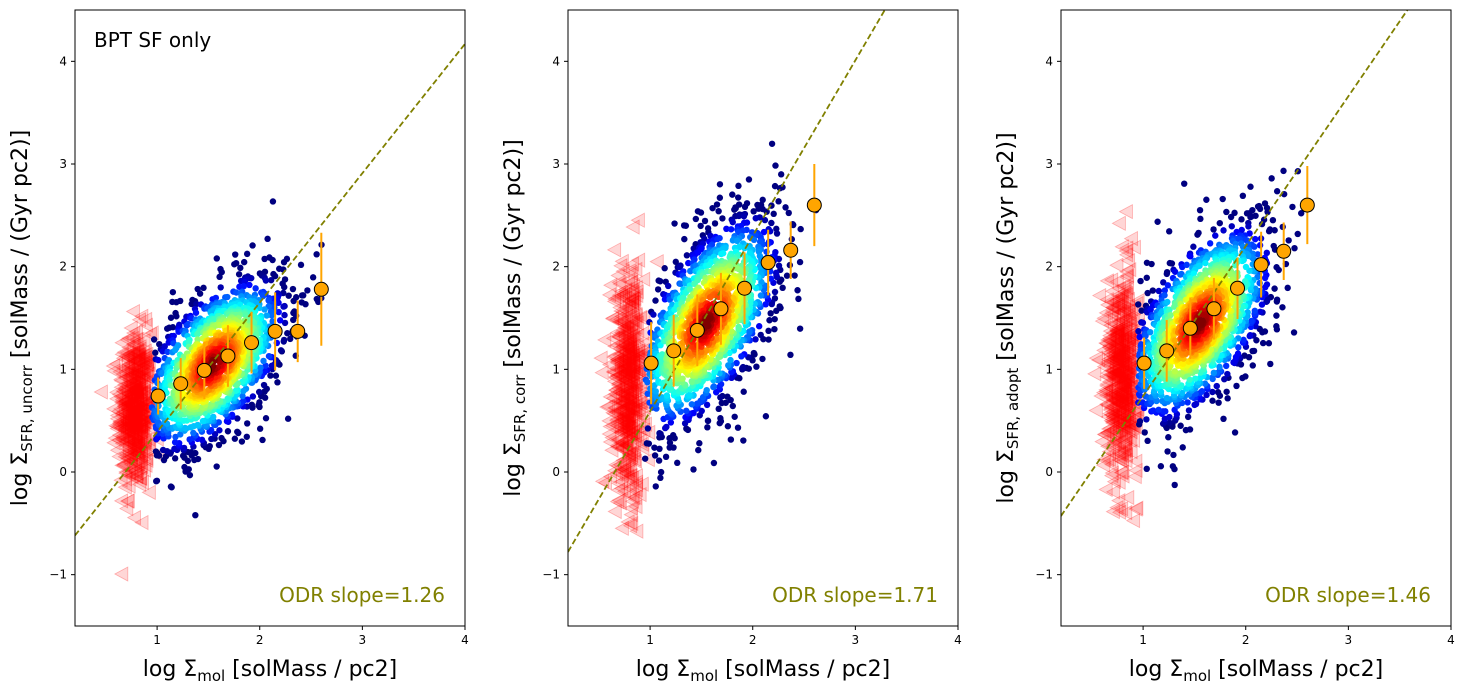 The image size is (1464, 693). I want to click on x-tick-label: 3, so click(363, 640).